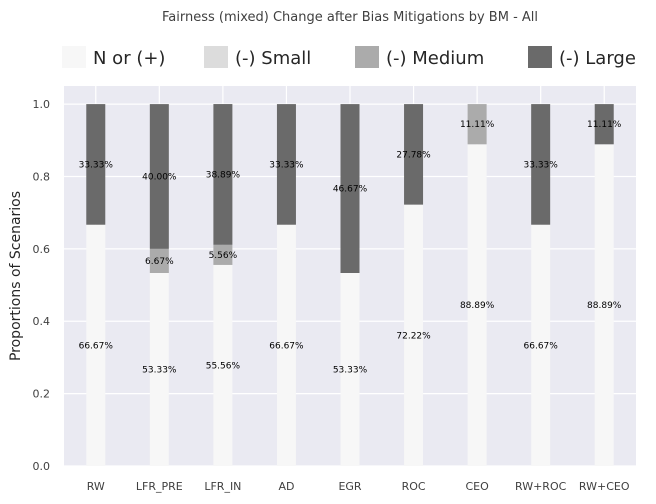 The width and height of the screenshot is (656, 504). I want to click on x-tick-label: ROC, so click(414, 486).